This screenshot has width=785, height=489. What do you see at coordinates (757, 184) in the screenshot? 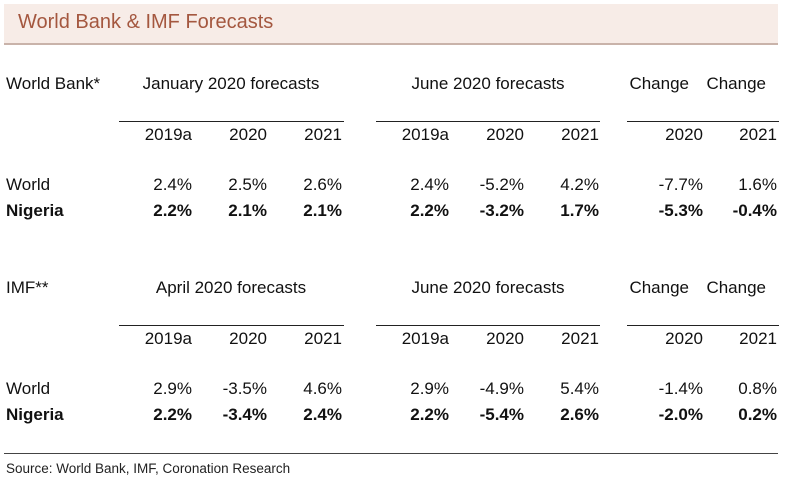
I see `world-bank-row-value: 1.6%` at bounding box center [757, 184].